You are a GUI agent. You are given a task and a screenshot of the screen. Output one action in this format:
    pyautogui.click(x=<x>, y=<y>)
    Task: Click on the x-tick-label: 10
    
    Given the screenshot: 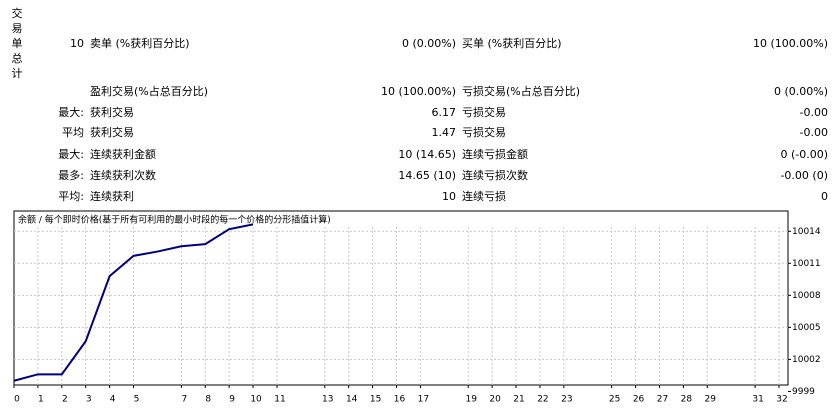 What is the action you would take?
    pyautogui.click(x=256, y=400)
    